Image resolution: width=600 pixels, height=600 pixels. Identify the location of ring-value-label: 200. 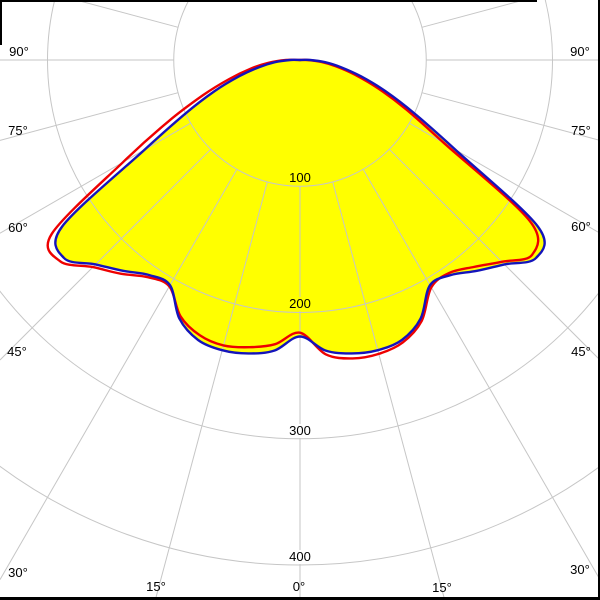
(300, 303).